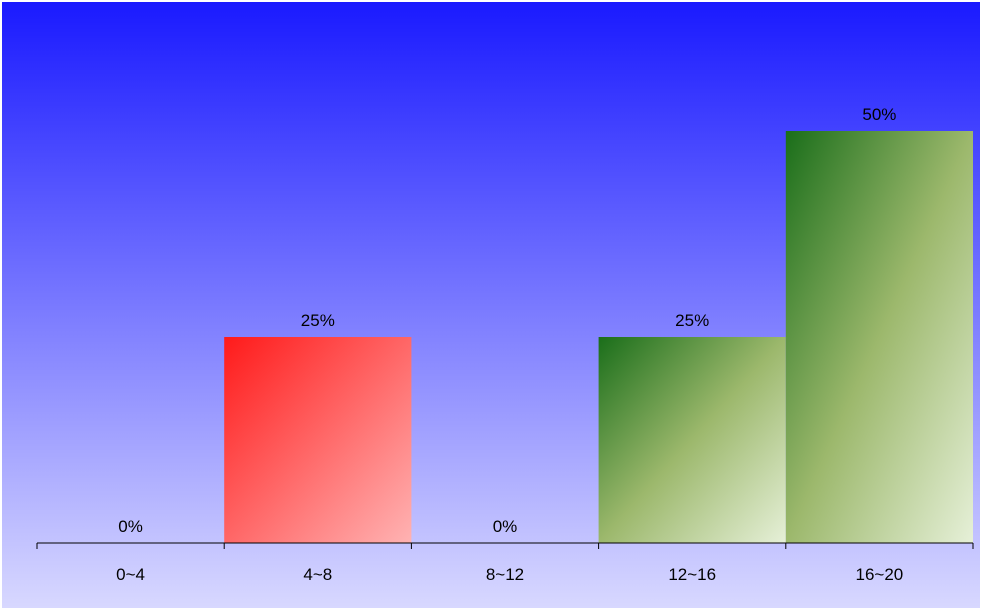 This screenshot has height=615, width=982. I want to click on category-label-8~12: 8~12, so click(505, 574).